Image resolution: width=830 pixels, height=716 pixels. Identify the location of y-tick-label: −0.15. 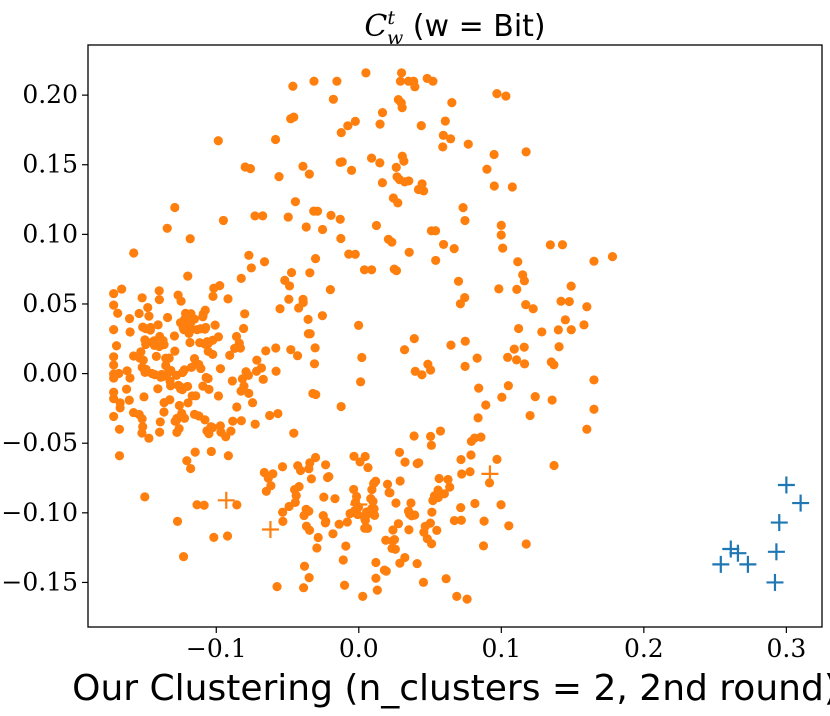
(39, 581).